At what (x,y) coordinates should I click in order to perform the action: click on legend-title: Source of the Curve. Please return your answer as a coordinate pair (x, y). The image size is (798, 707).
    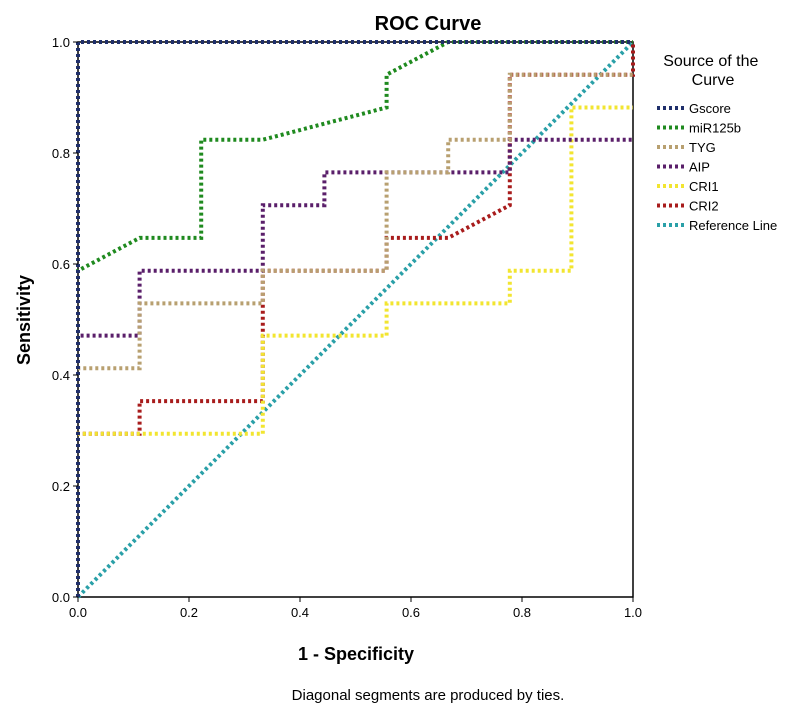
    Looking at the image, I should click on (713, 71).